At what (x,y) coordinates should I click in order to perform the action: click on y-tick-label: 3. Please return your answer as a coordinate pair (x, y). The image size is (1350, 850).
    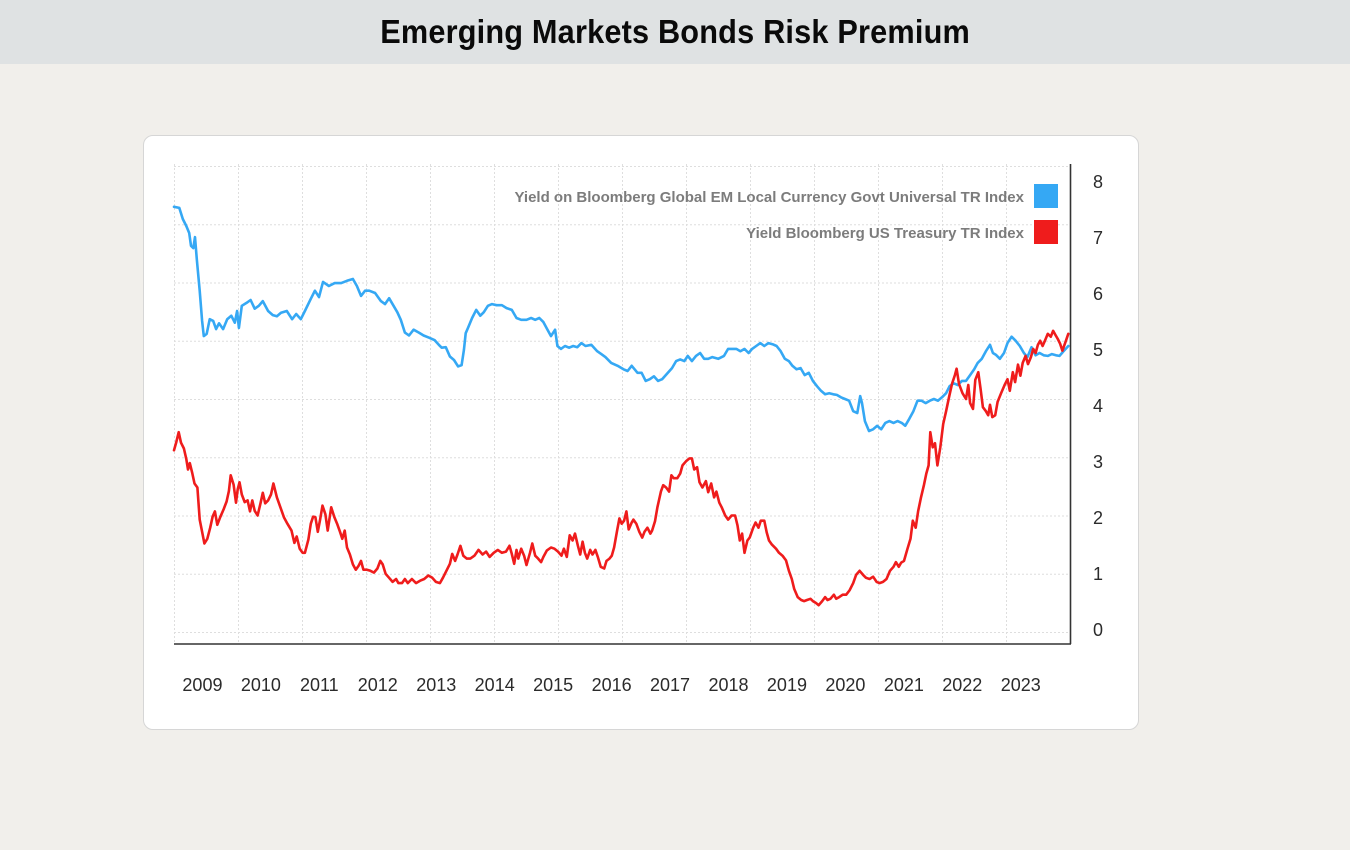
    Looking at the image, I should click on (1098, 462).